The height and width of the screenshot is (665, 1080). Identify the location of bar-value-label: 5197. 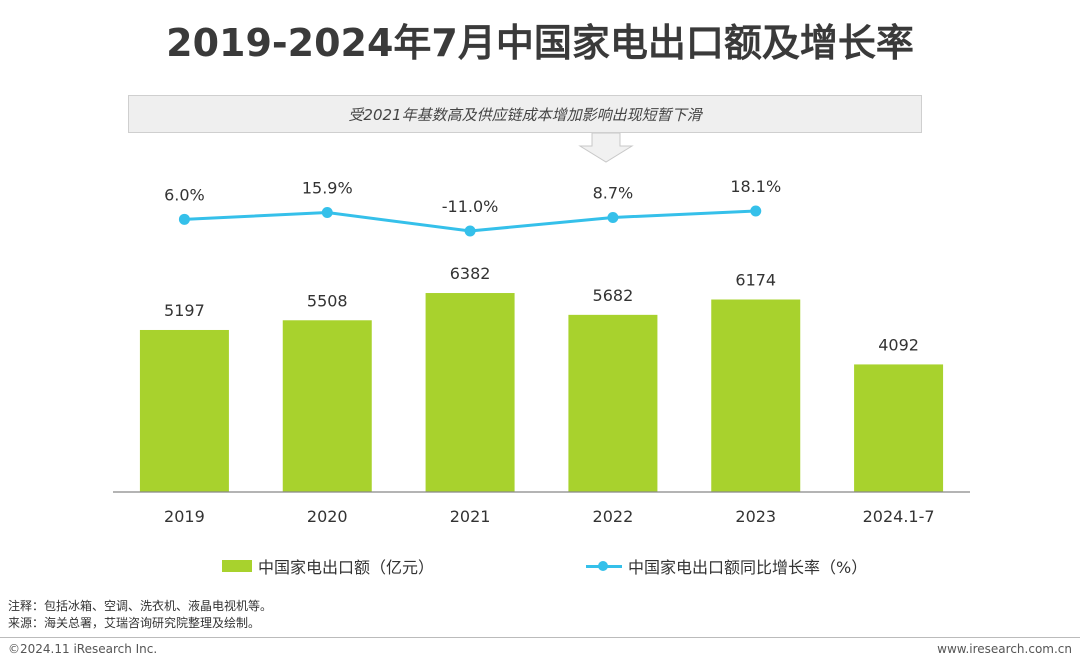
(184, 310).